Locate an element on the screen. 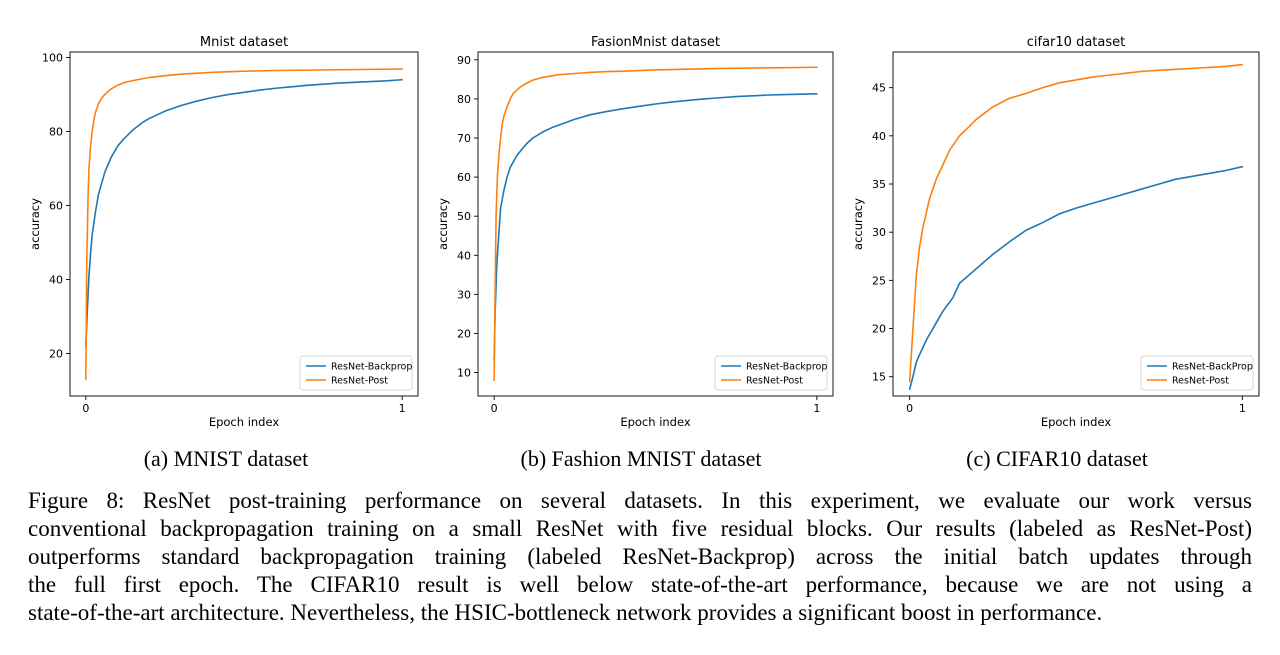 The image size is (1280, 655). y-tick-label: 90 is located at coordinates (464, 60).